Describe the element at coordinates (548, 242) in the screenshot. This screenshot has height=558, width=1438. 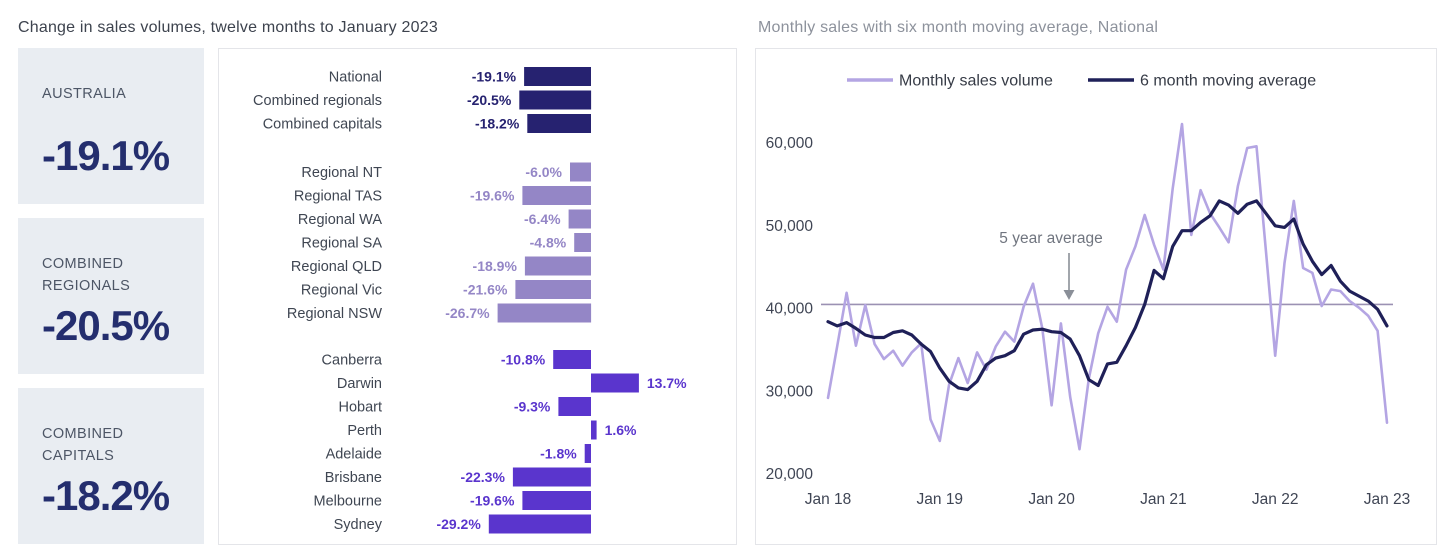
I see `value-label-regional-sa: -4.8%` at that location.